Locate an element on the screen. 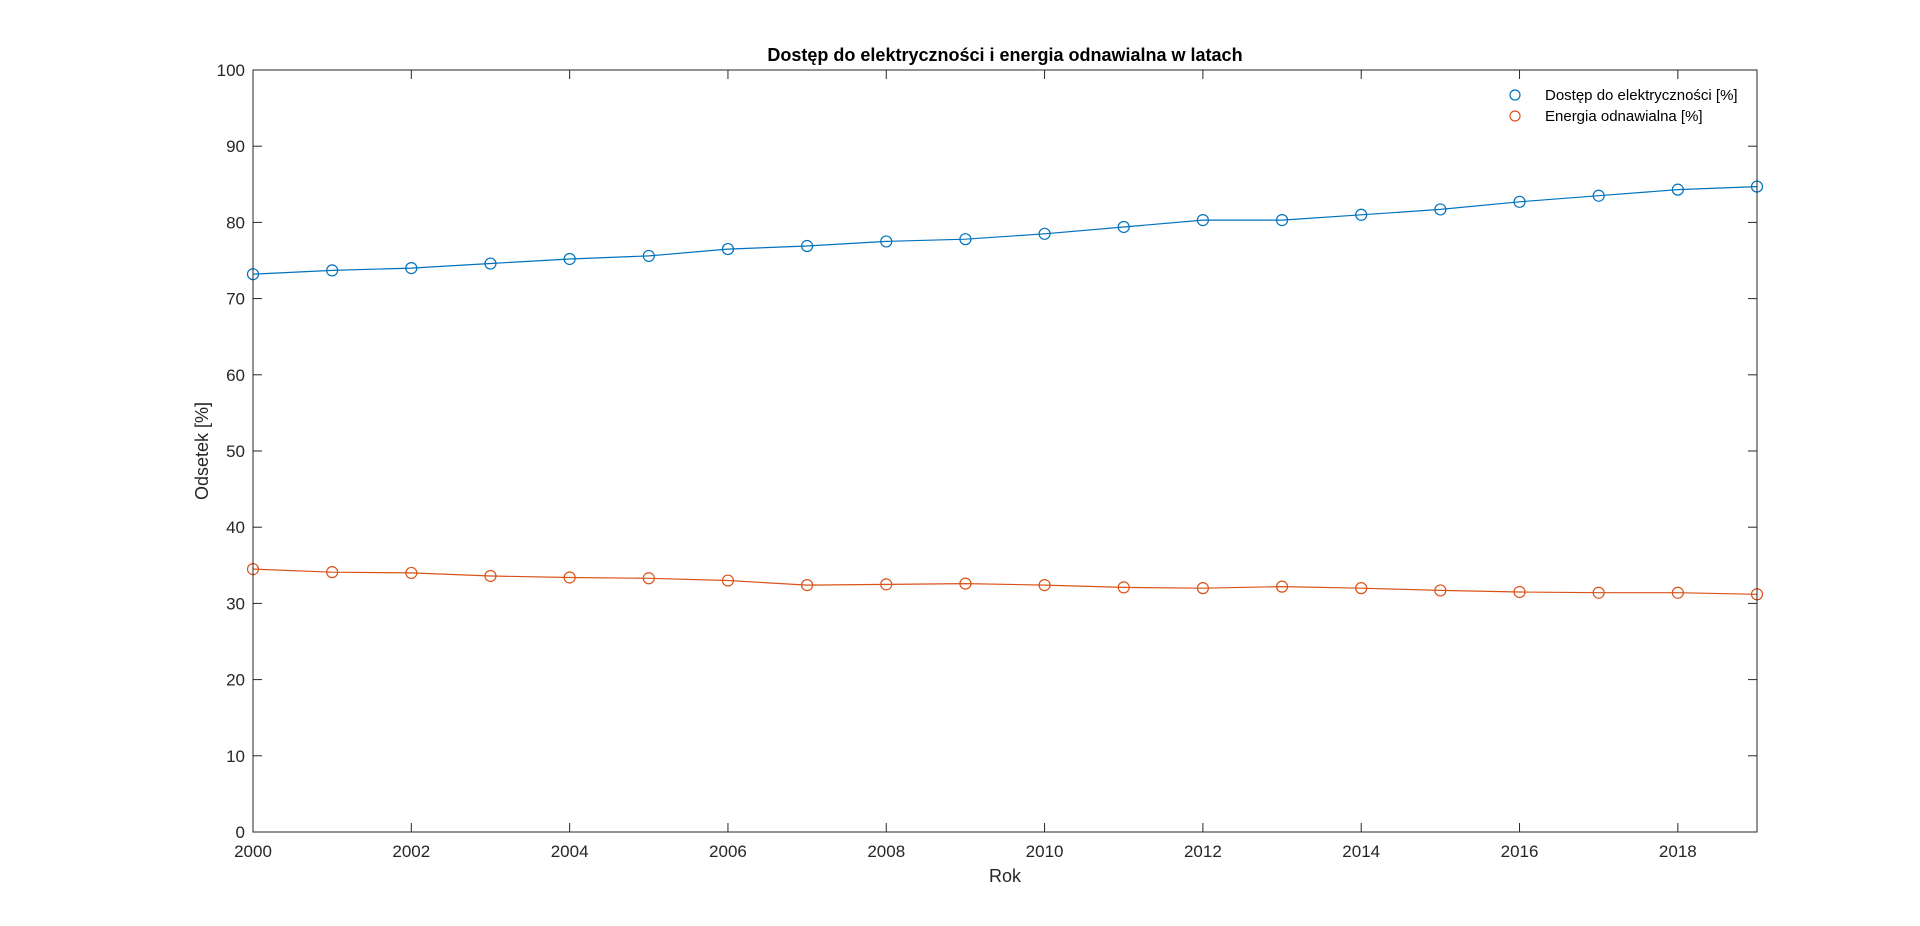 This screenshot has width=1920, height=926. y-tick-label: 70 is located at coordinates (235, 299).